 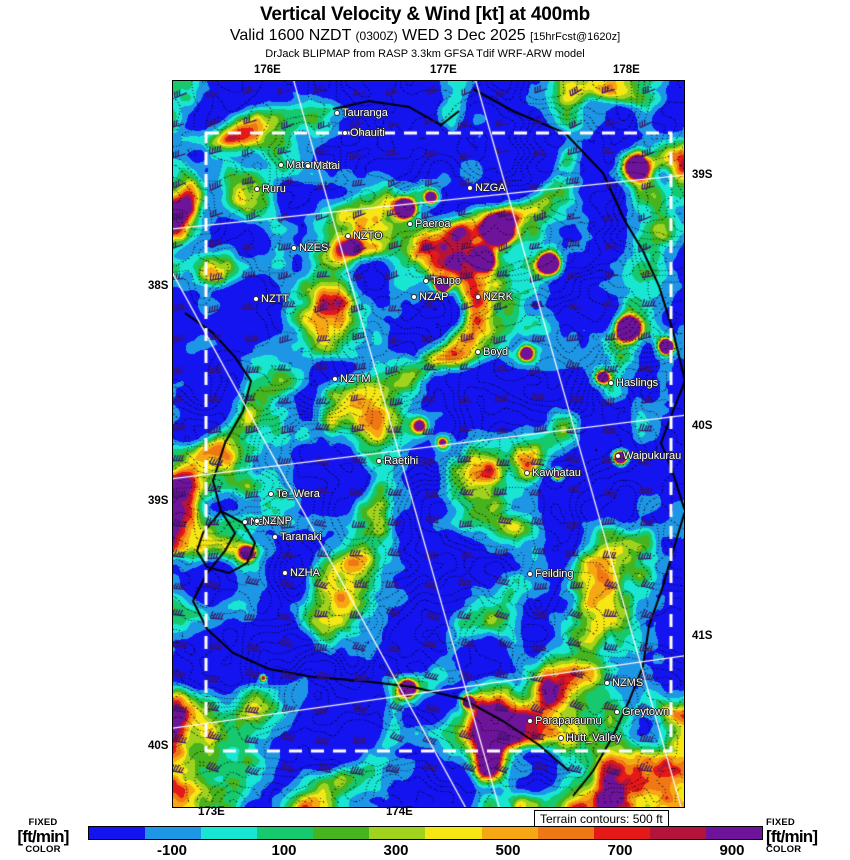 What do you see at coordinates (158, 746) in the screenshot?
I see `lat-label-left-40S: 40S` at bounding box center [158, 746].